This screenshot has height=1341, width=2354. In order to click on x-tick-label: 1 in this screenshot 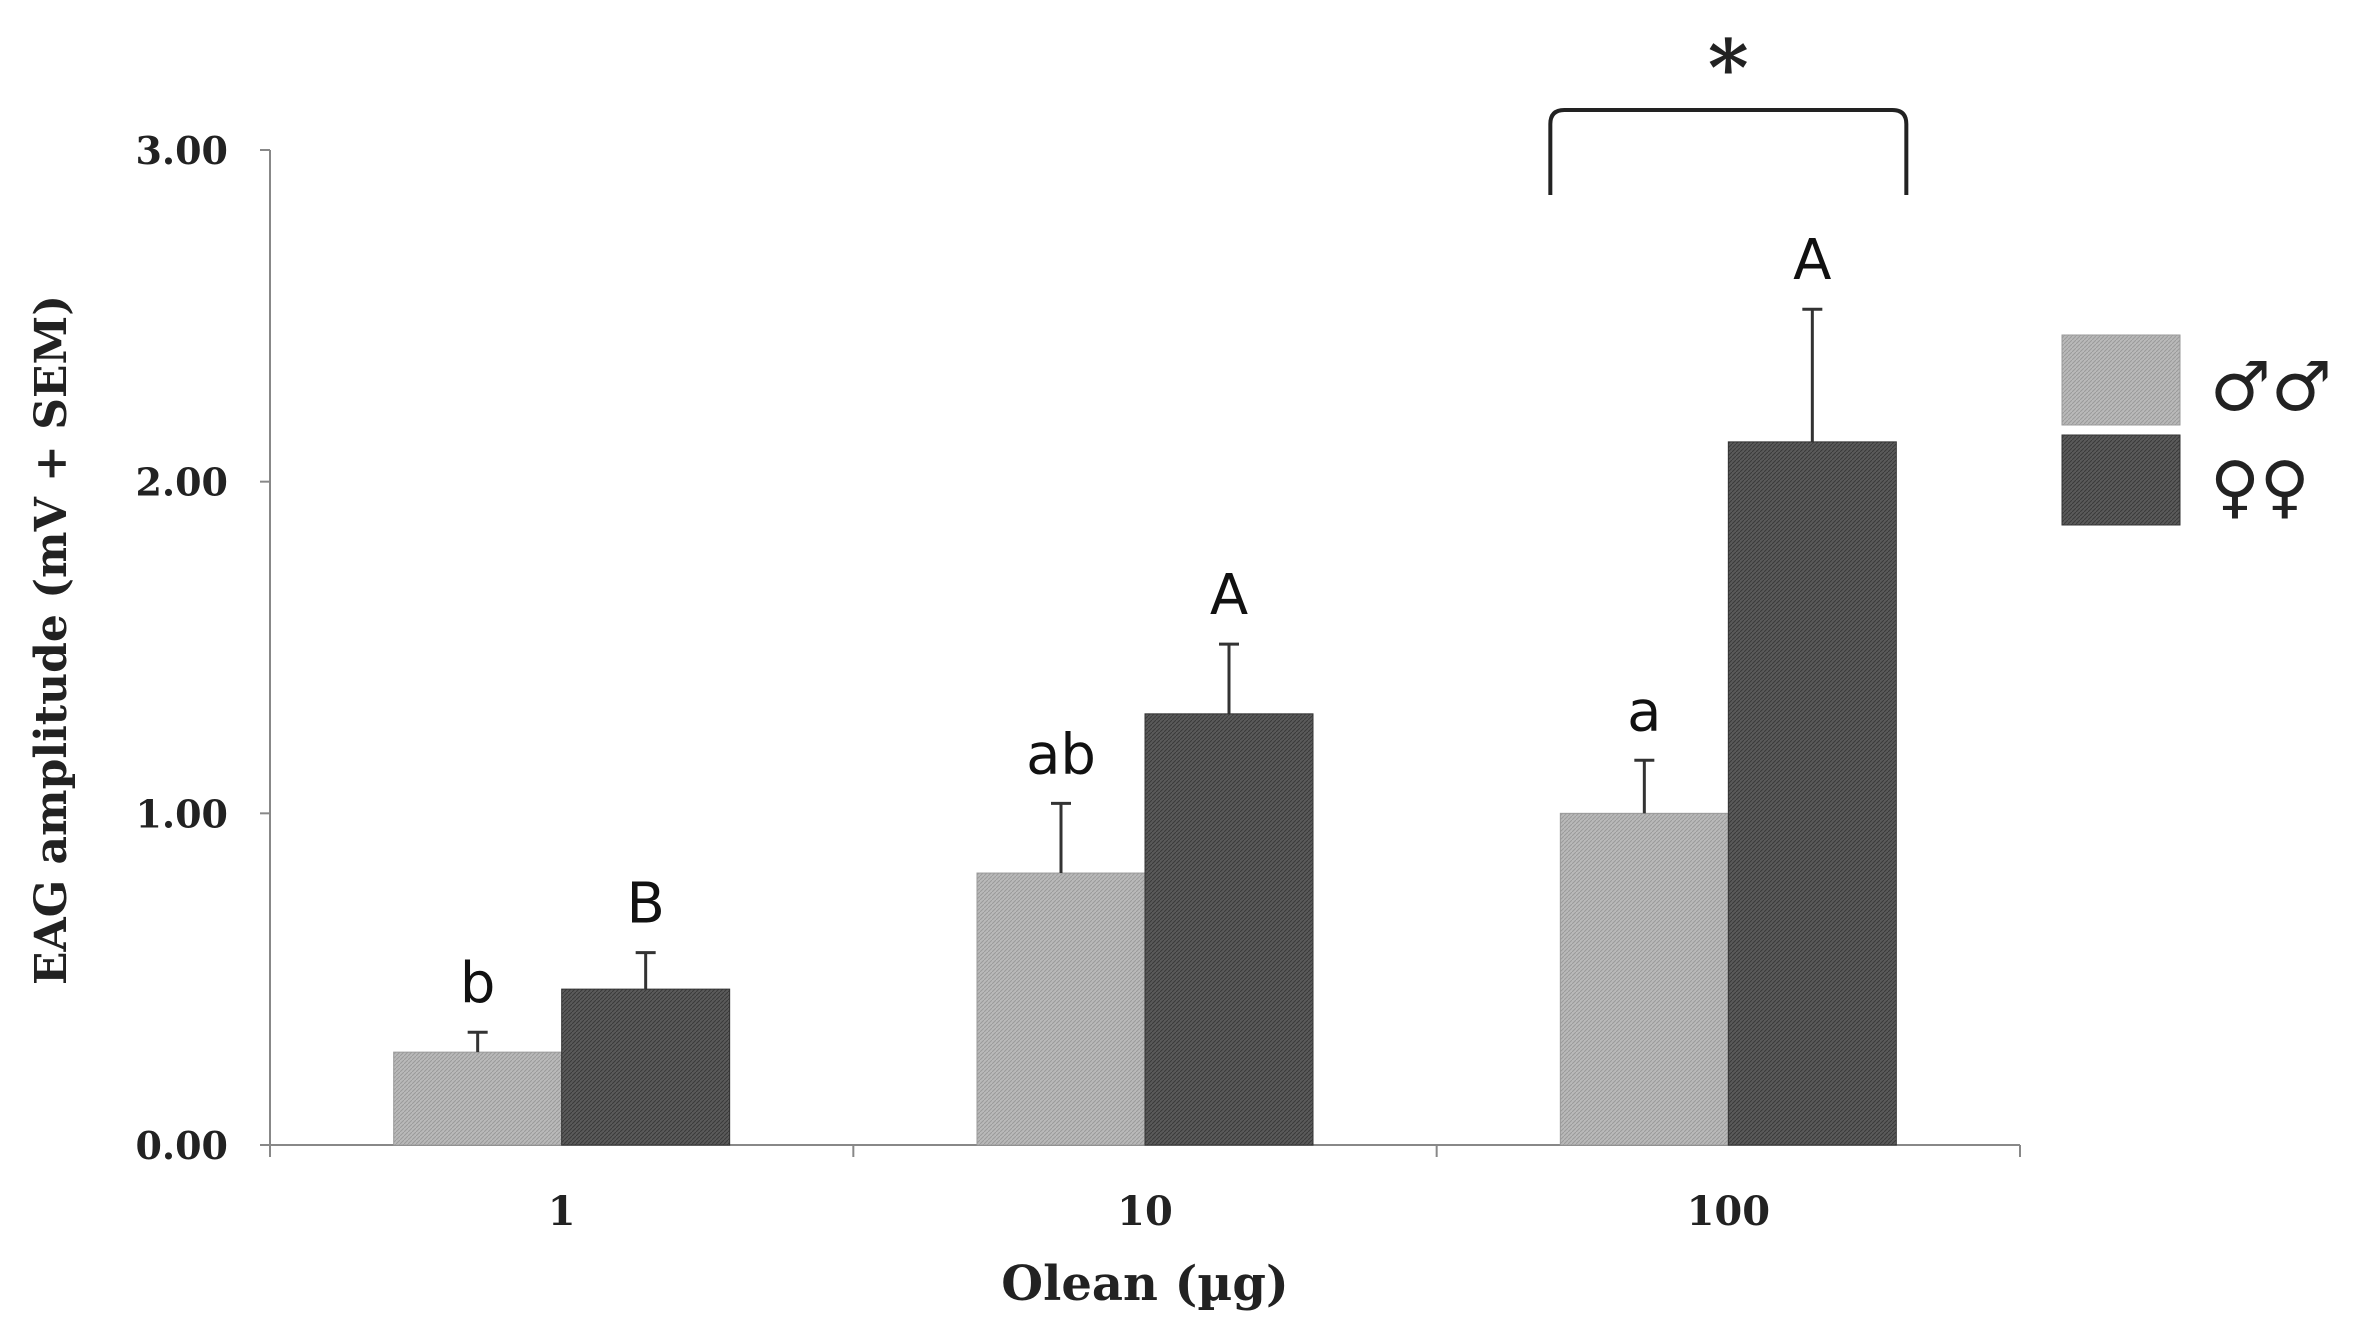, I will do `click(562, 1211)`.